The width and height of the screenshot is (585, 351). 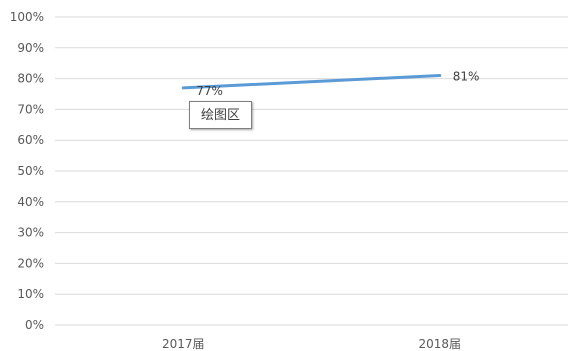 I want to click on y-tick-label: 40%, so click(x=30, y=202).